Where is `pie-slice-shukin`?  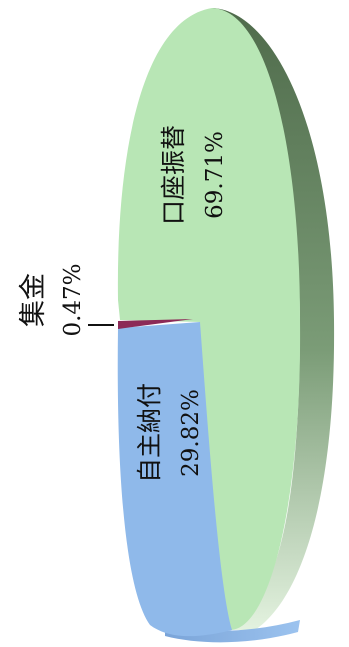
pie-slice-shukin is located at coordinates (155, 324).